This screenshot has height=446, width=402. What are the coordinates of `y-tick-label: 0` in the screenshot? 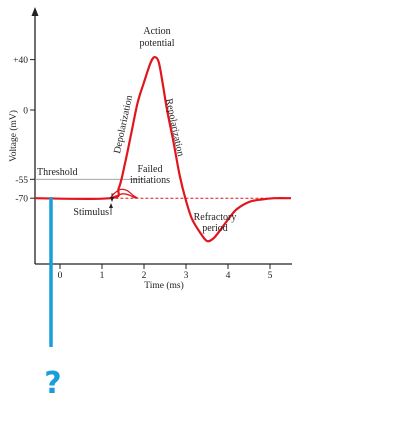 It's located at (25, 112).